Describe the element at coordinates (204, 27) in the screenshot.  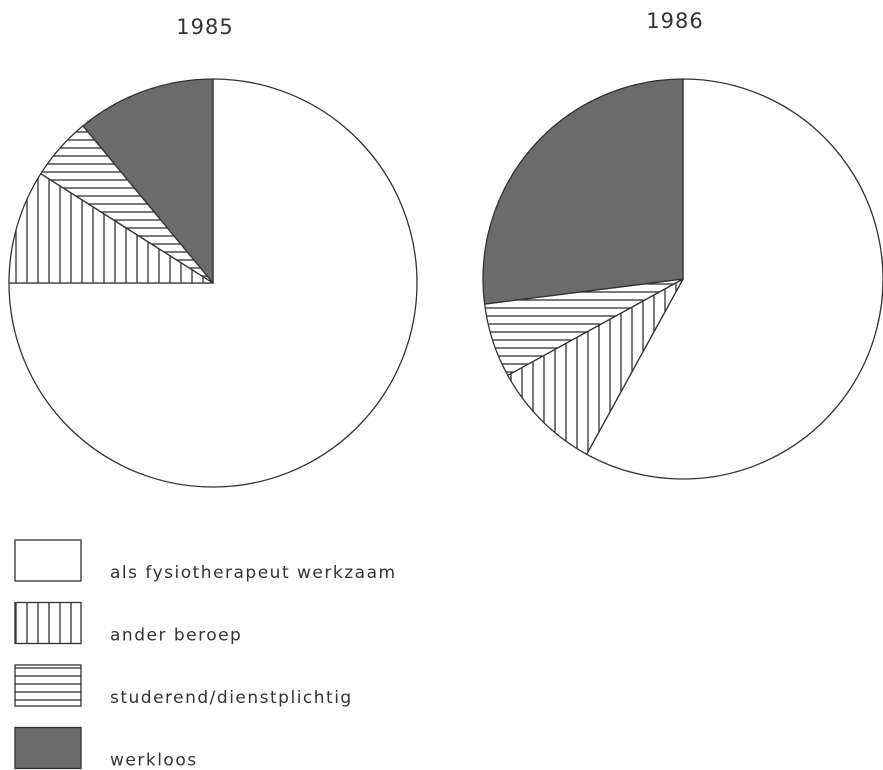
I see `chart-title: 1985` at that location.